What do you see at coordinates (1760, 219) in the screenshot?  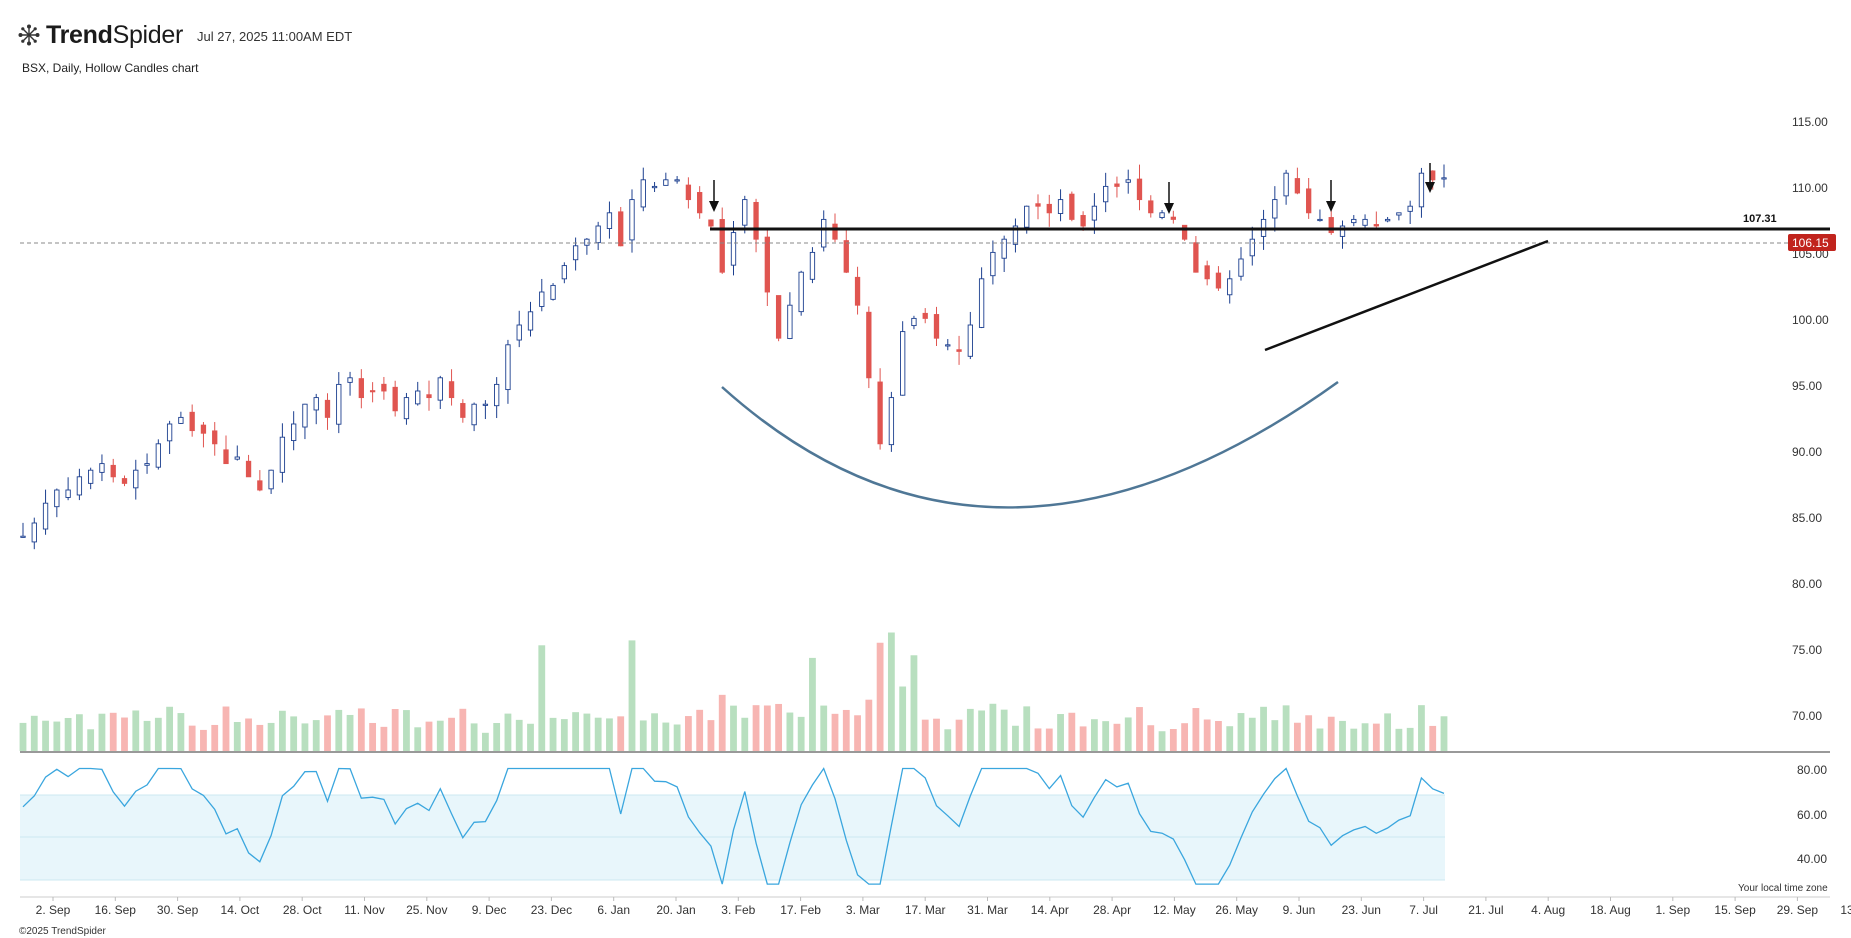 I see `resistance-label: 107.31` at bounding box center [1760, 219].